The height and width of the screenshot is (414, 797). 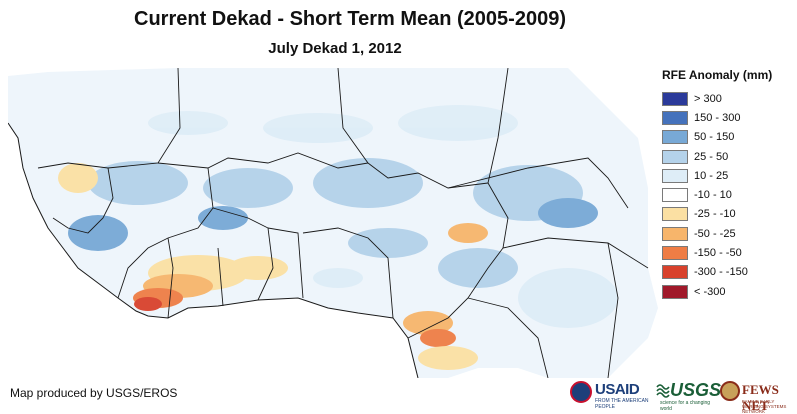 I want to click on map-subtitle: July Dekad 1, 2012, so click(x=335, y=48).